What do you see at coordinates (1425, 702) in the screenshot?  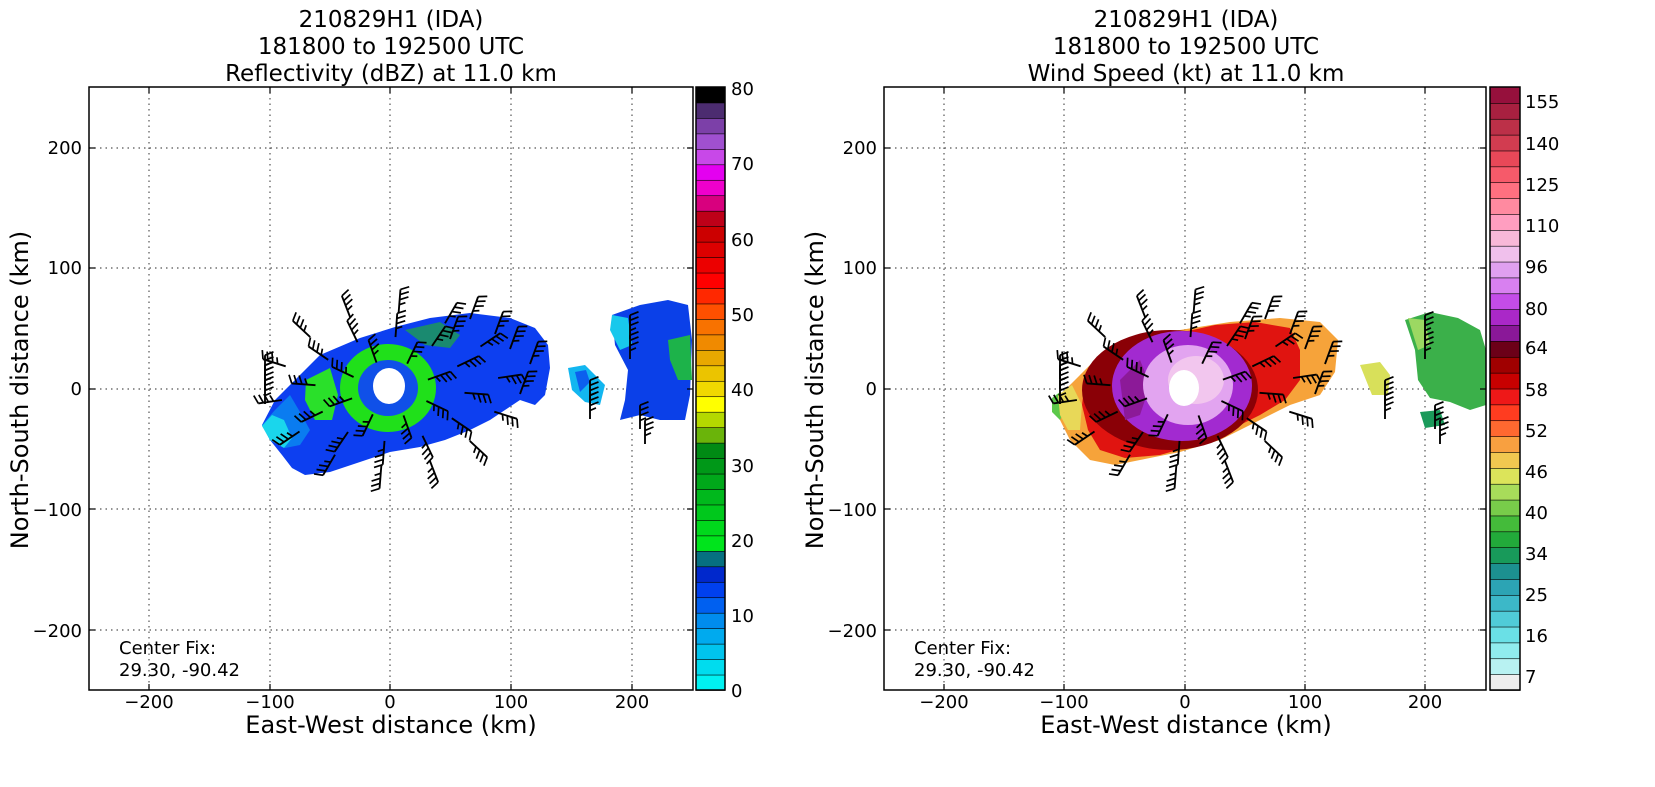 I see `right-xtick: 200` at bounding box center [1425, 702].